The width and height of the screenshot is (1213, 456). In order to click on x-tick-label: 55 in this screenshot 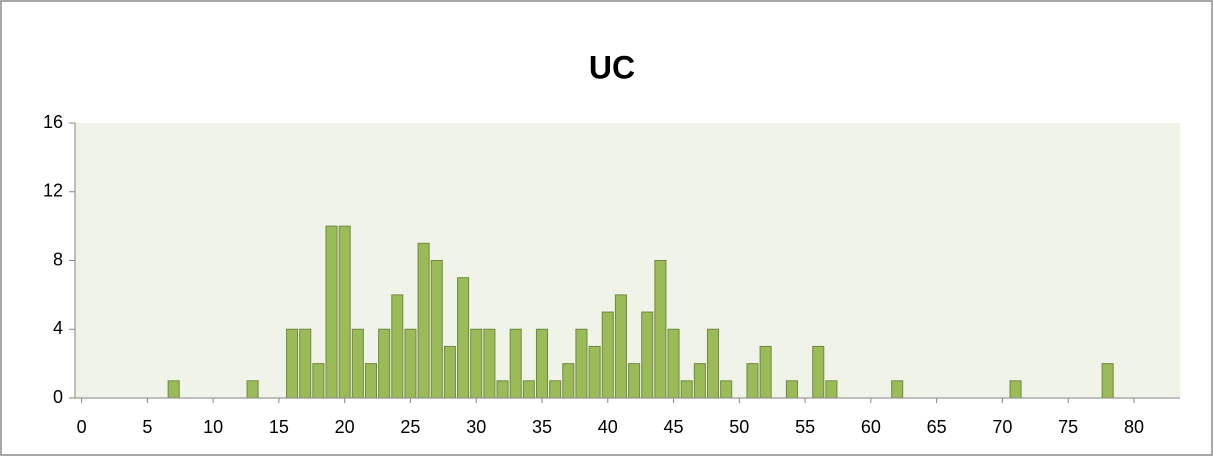, I will do `click(805, 427)`.